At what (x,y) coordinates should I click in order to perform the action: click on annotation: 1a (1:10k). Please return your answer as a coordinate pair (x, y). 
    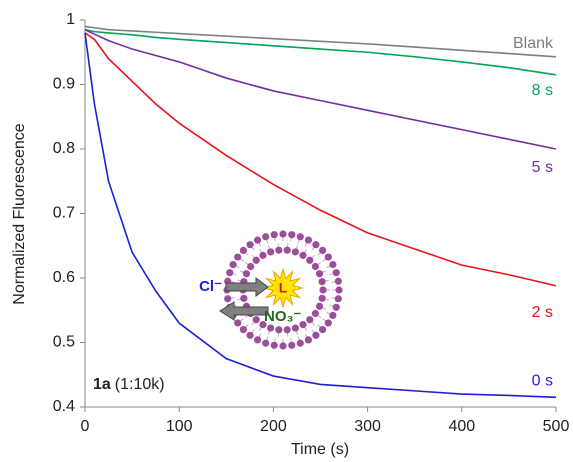
    Looking at the image, I should click on (129, 384).